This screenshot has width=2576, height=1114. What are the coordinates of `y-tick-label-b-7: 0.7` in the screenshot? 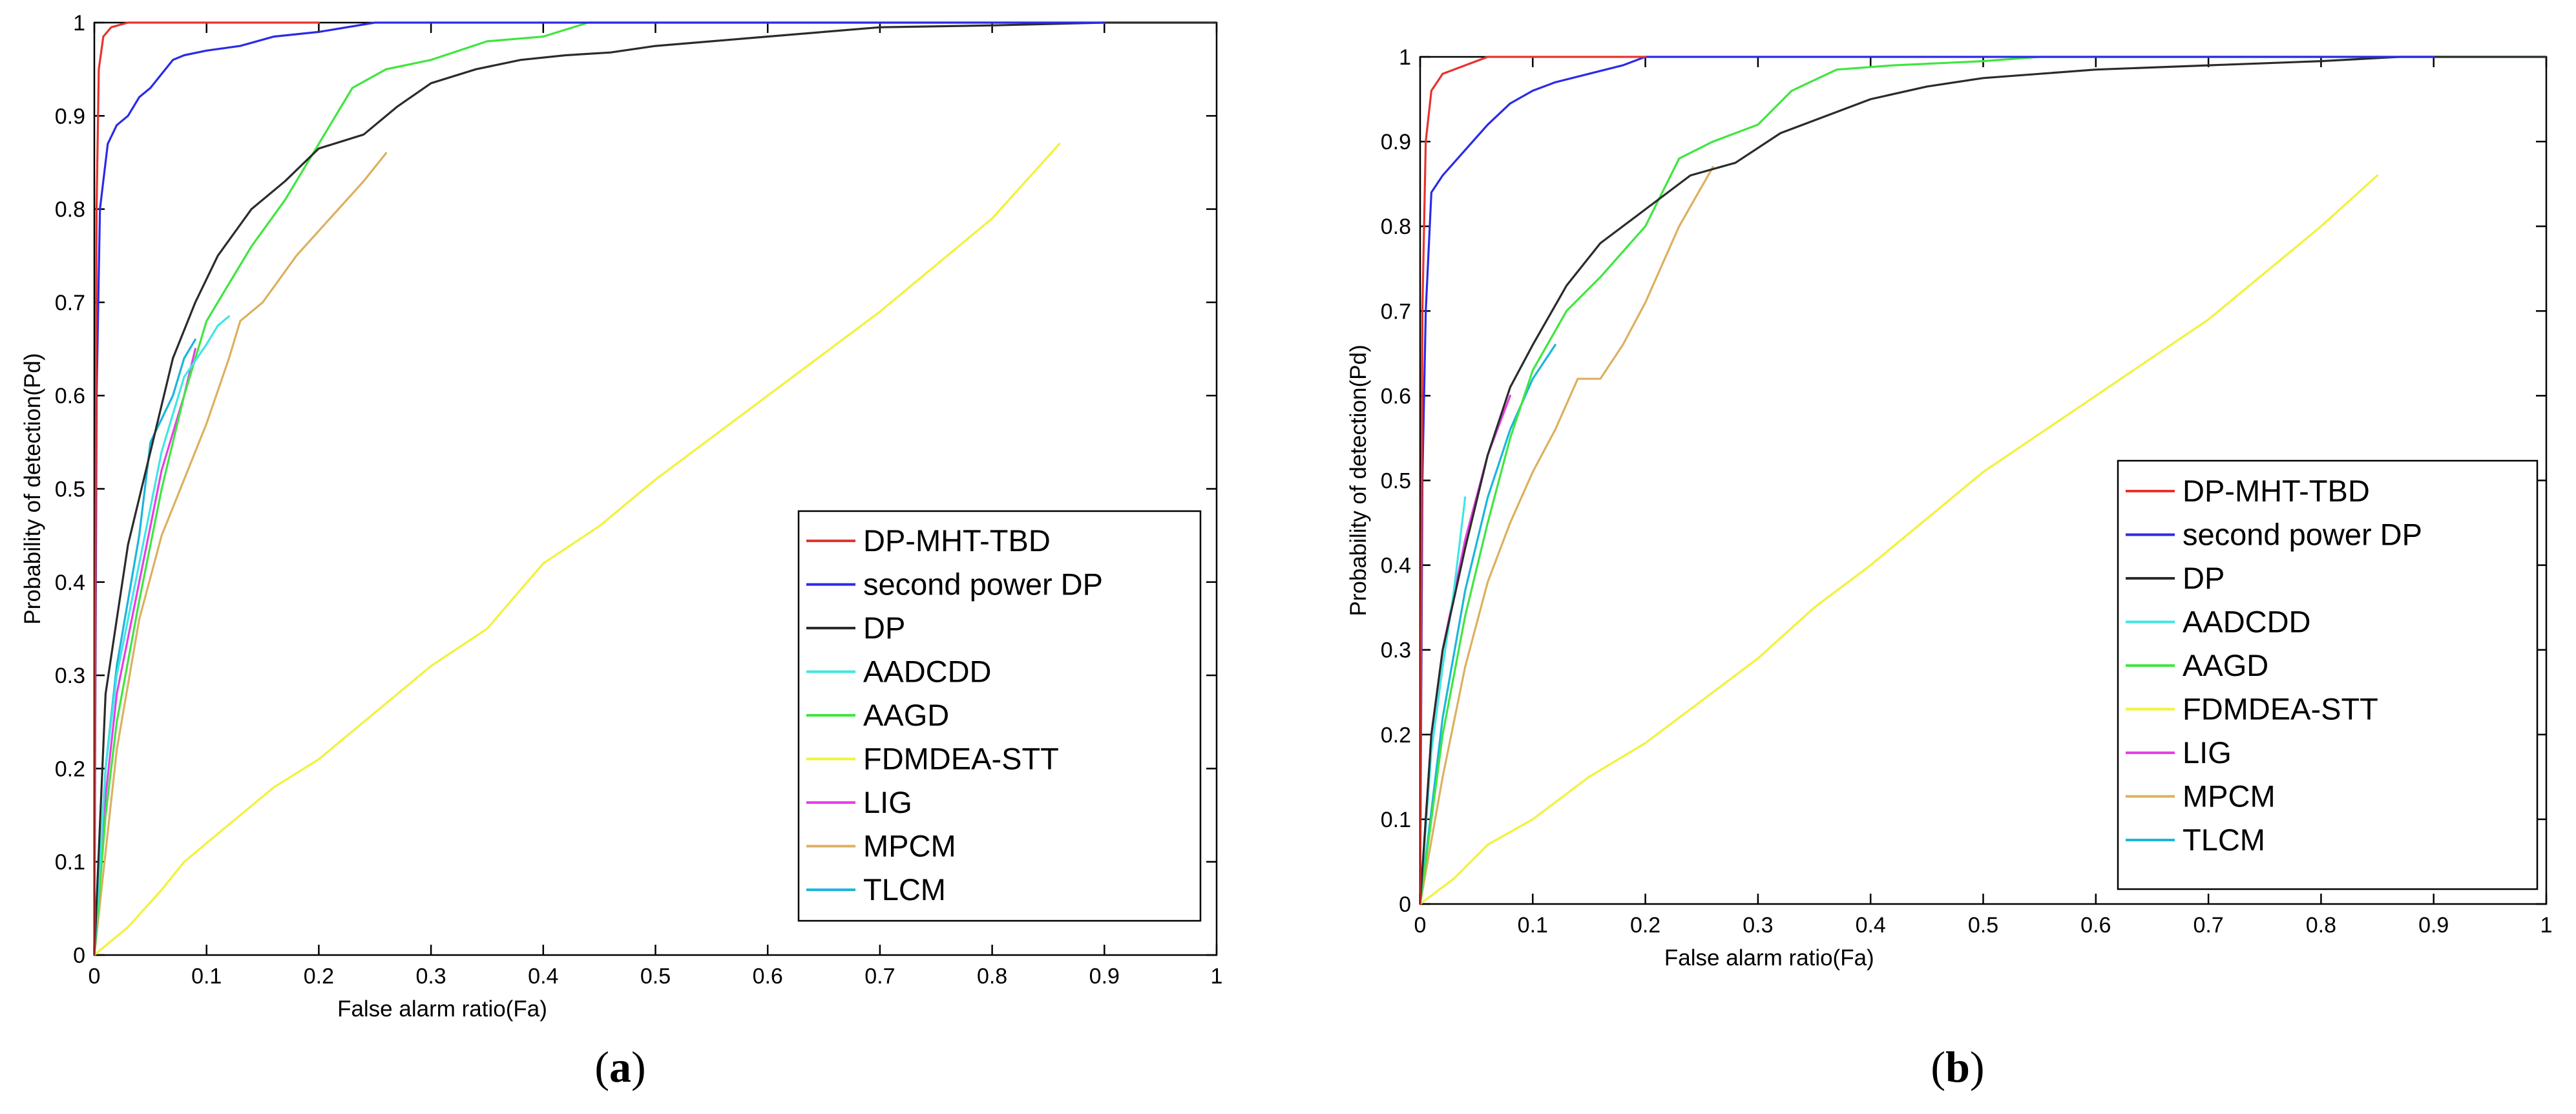 It's located at (1396, 311).